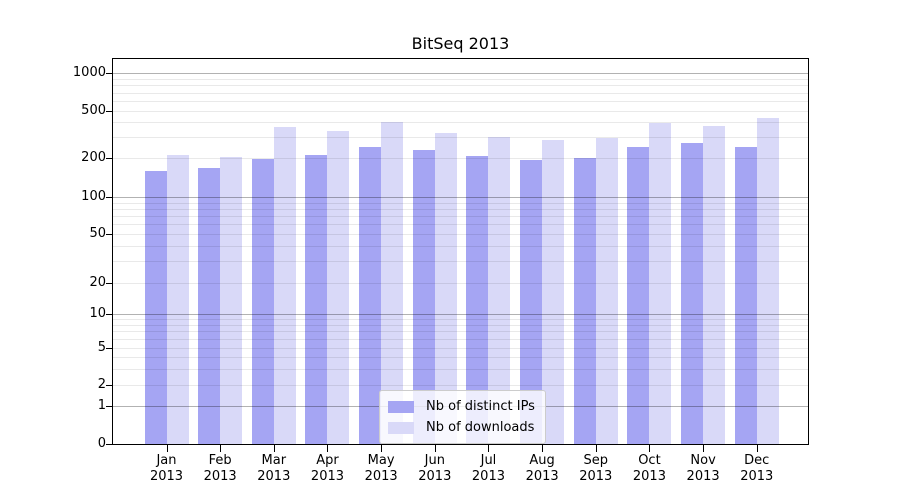 The height and width of the screenshot is (500, 900). I want to click on x-tick-mark-jan, so click(167, 448).